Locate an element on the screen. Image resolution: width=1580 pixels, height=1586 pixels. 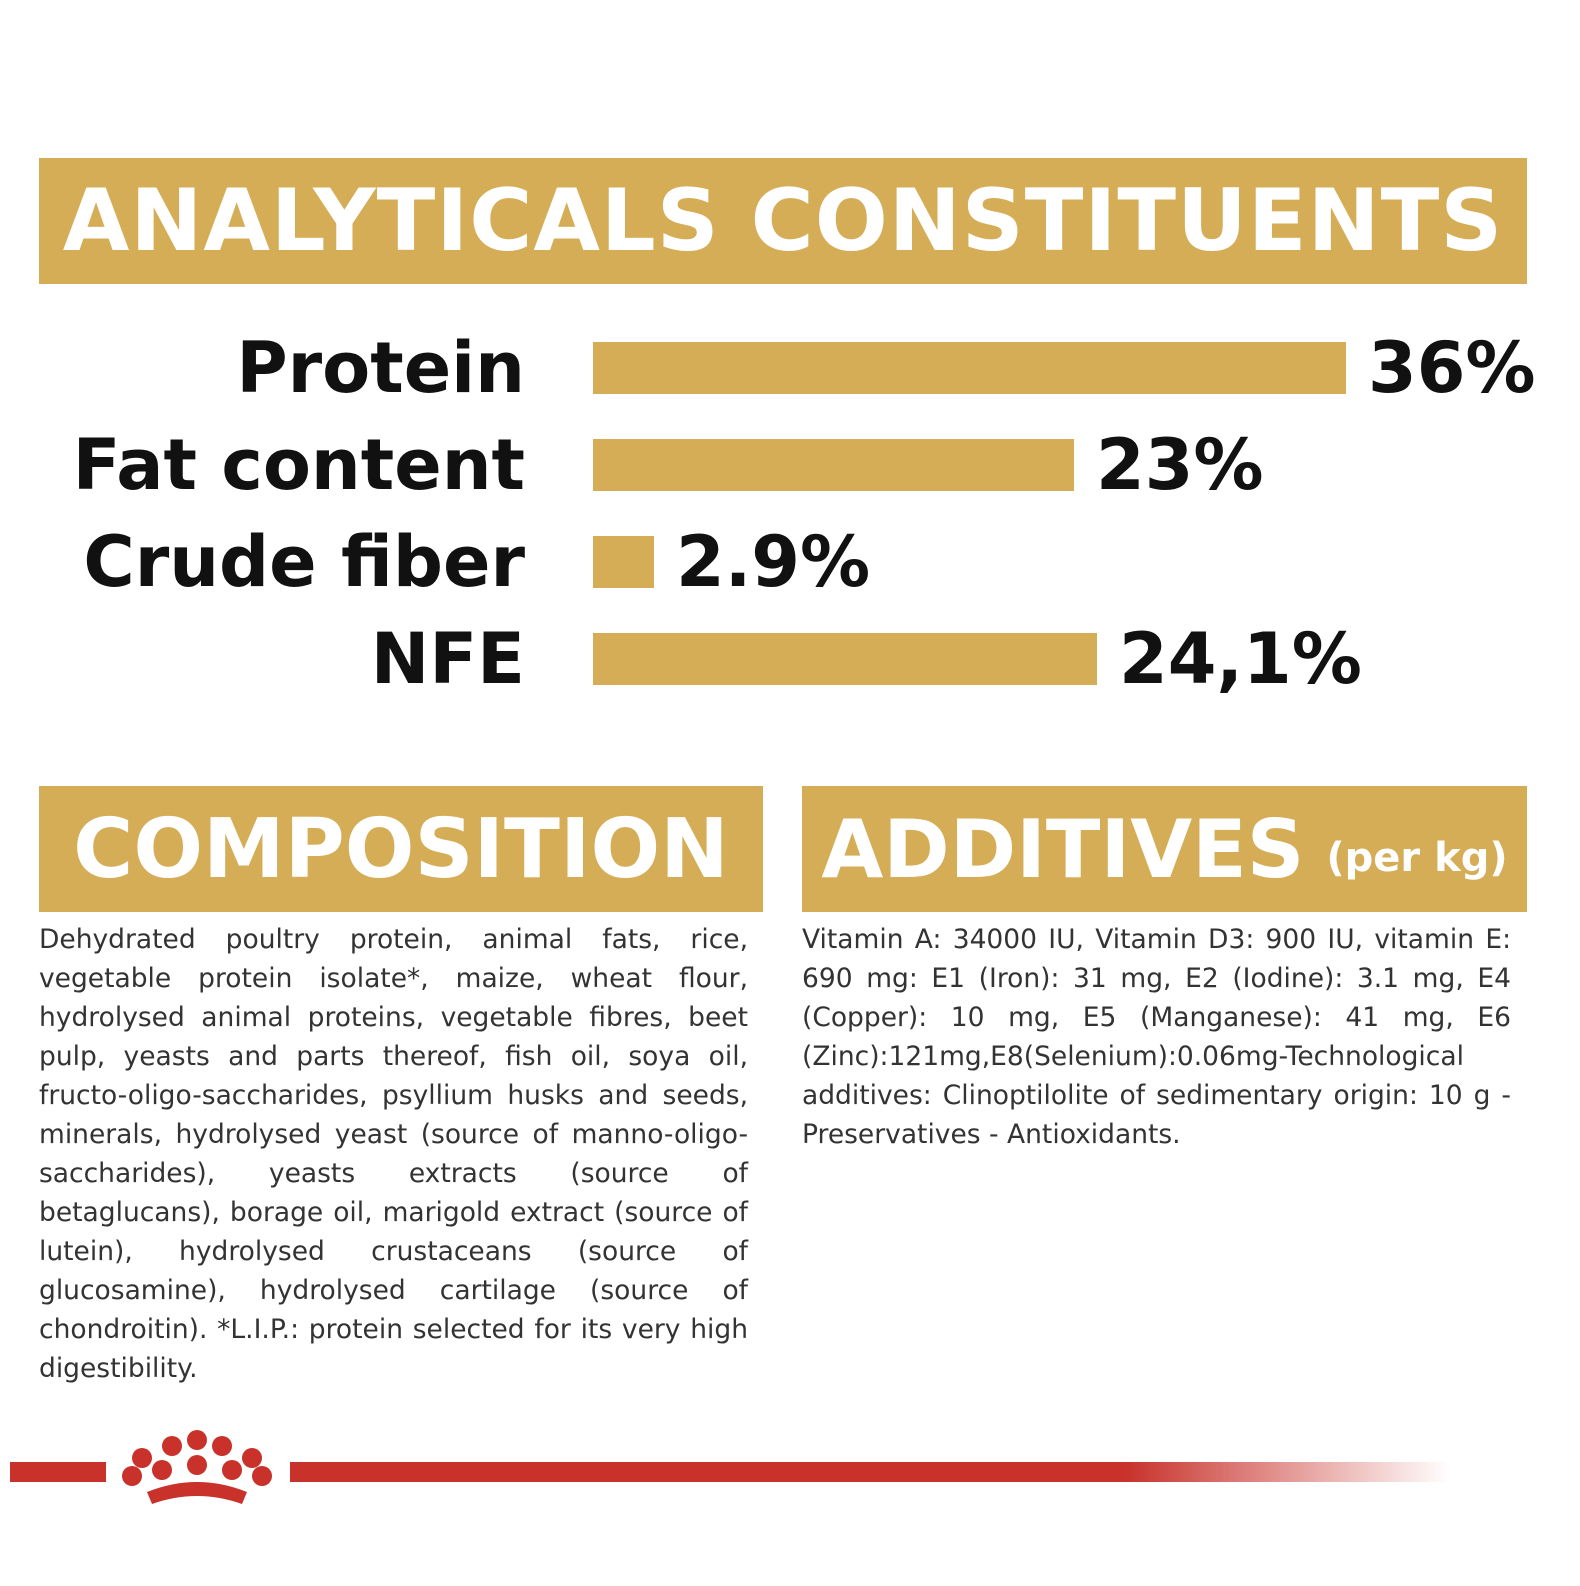
composition-banner: COMPOSITION is located at coordinates (401, 849).